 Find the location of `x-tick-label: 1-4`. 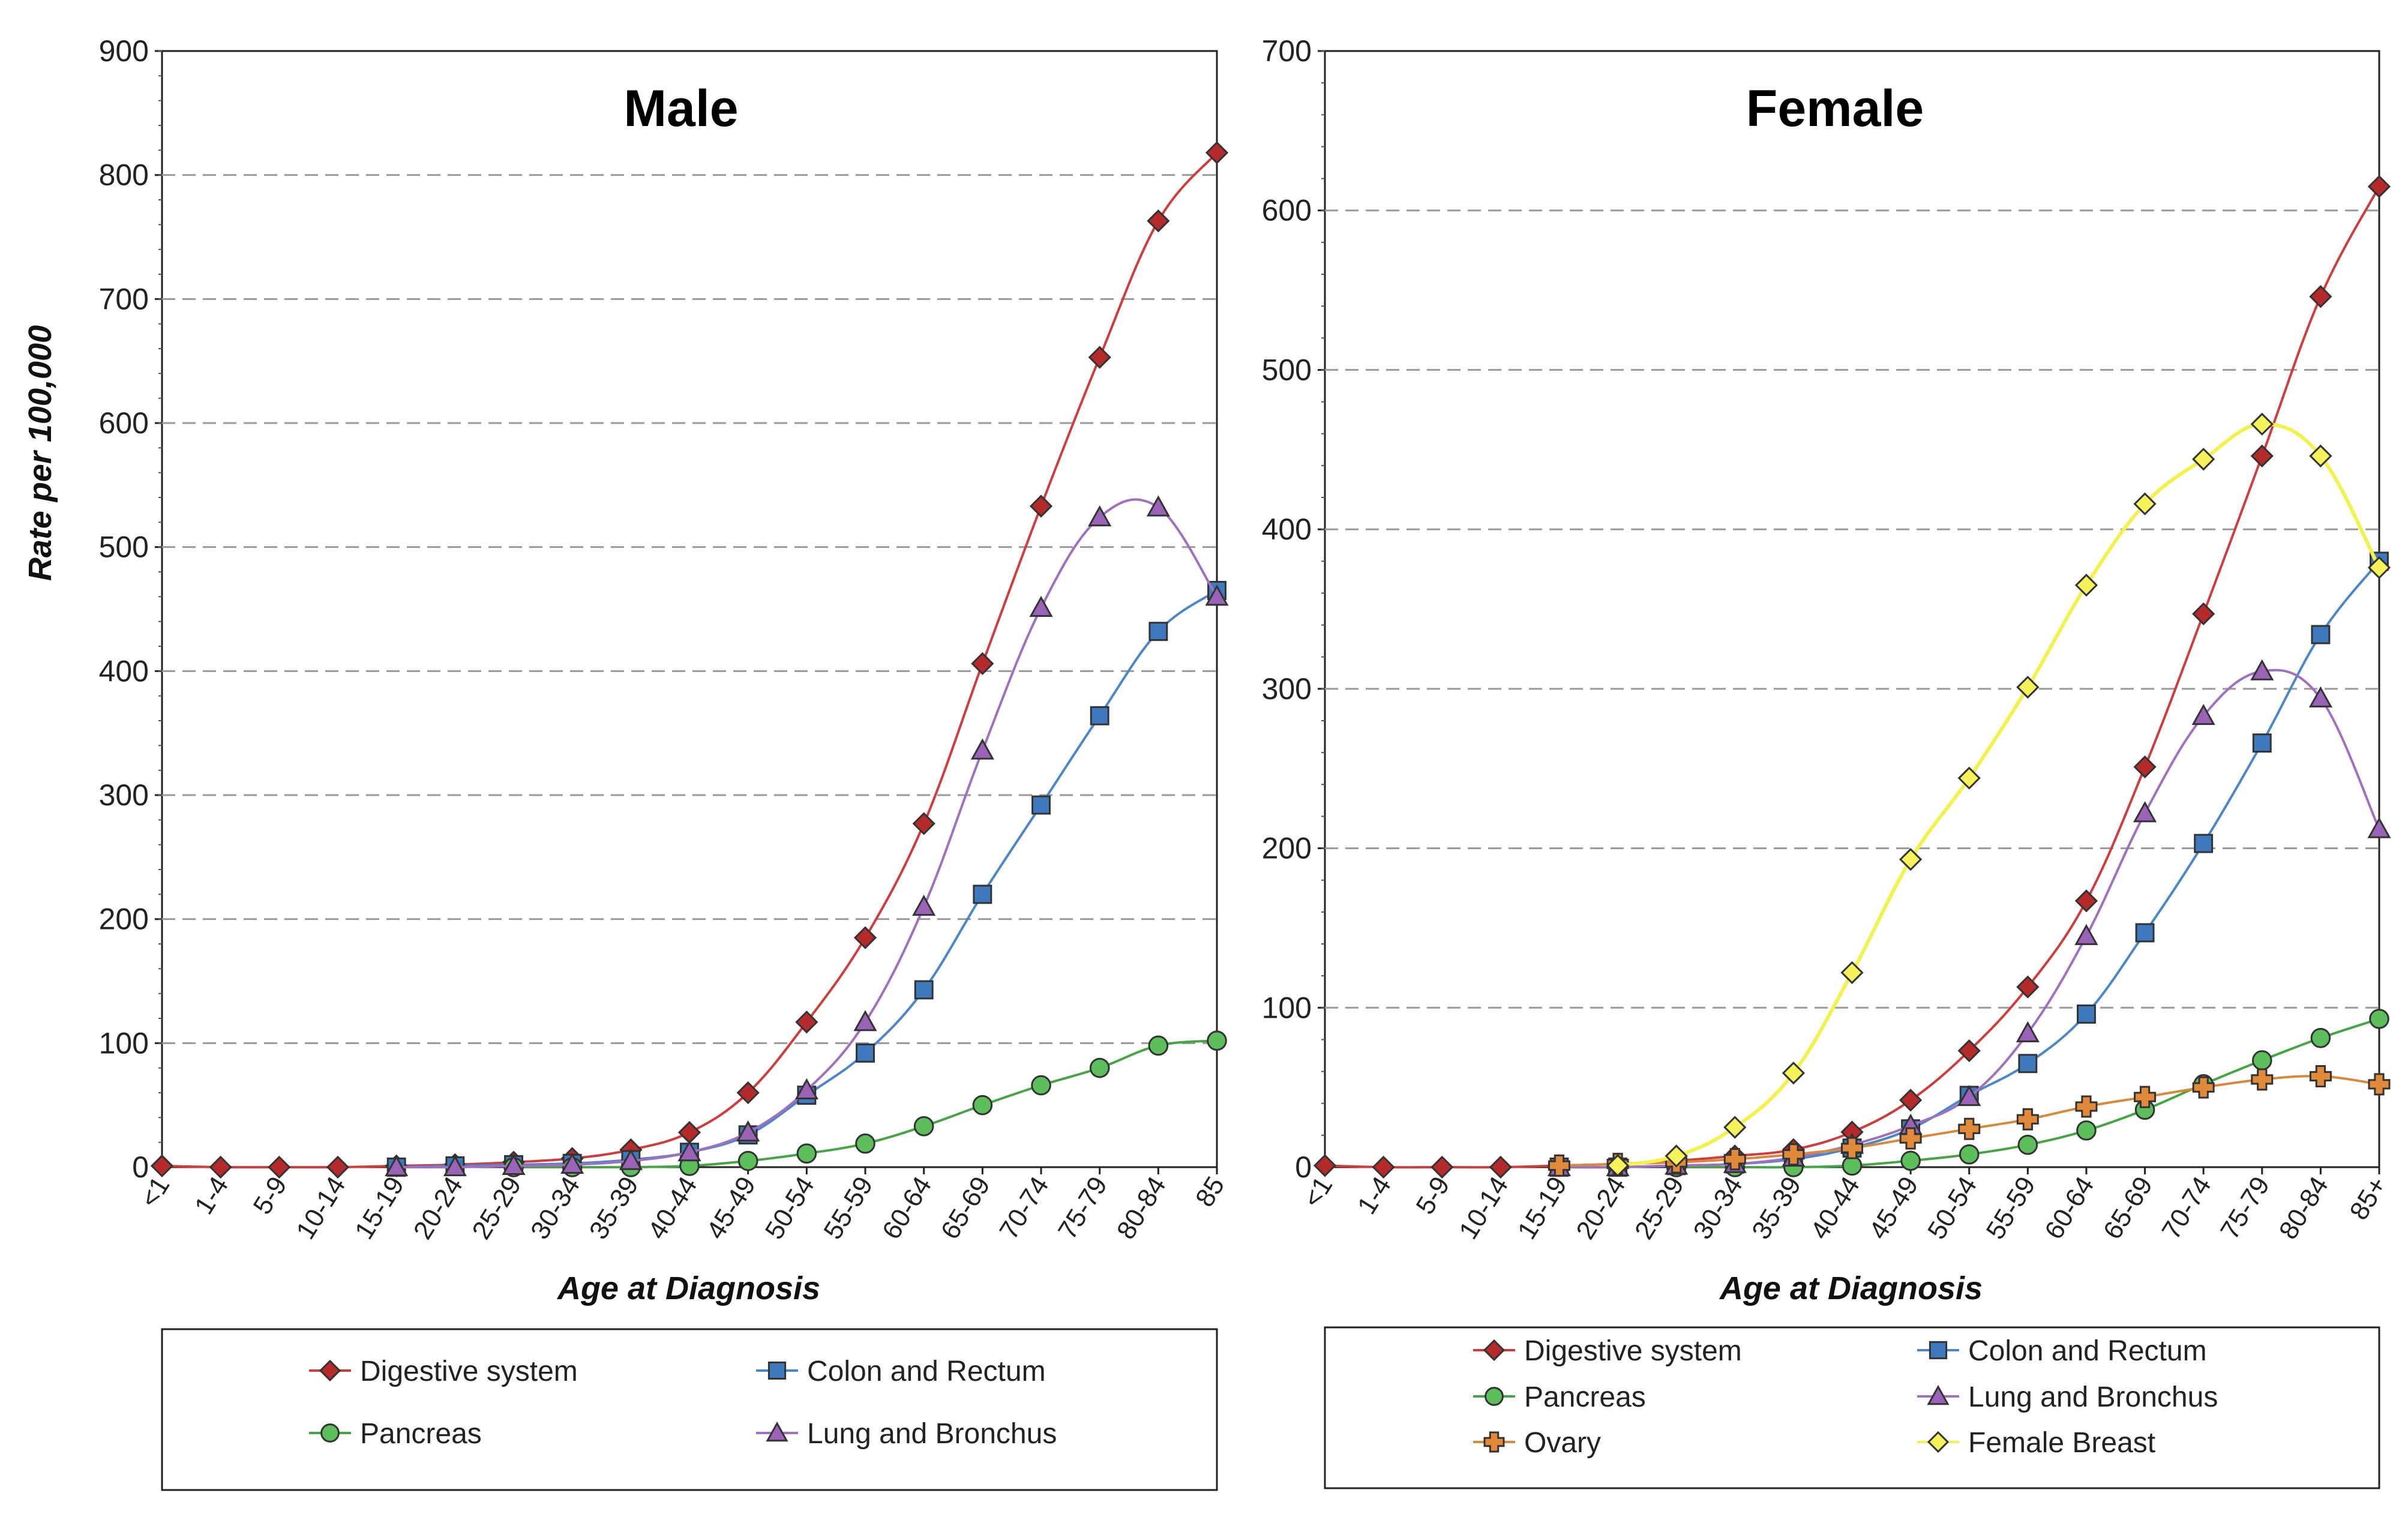

x-tick-label: 1-4 is located at coordinates (212, 1195).